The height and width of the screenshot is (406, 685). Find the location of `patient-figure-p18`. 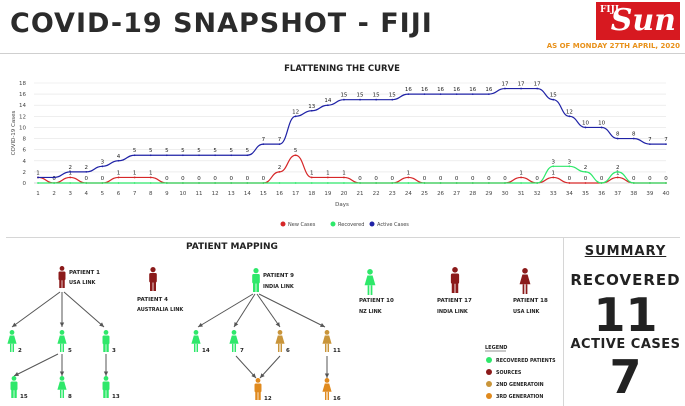

patient-figure-p18 is located at coordinates (525, 281).